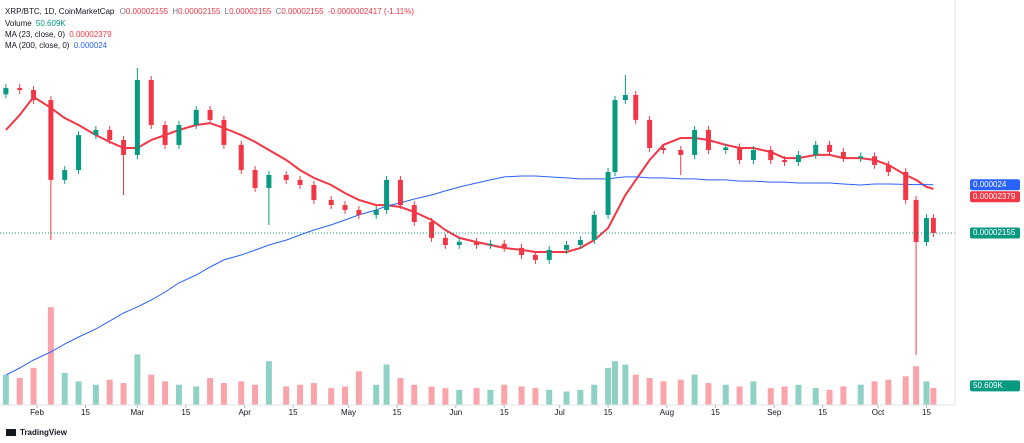  What do you see at coordinates (90, 34) in the screenshot?
I see `ma-value: 0.00002379` at bounding box center [90, 34].